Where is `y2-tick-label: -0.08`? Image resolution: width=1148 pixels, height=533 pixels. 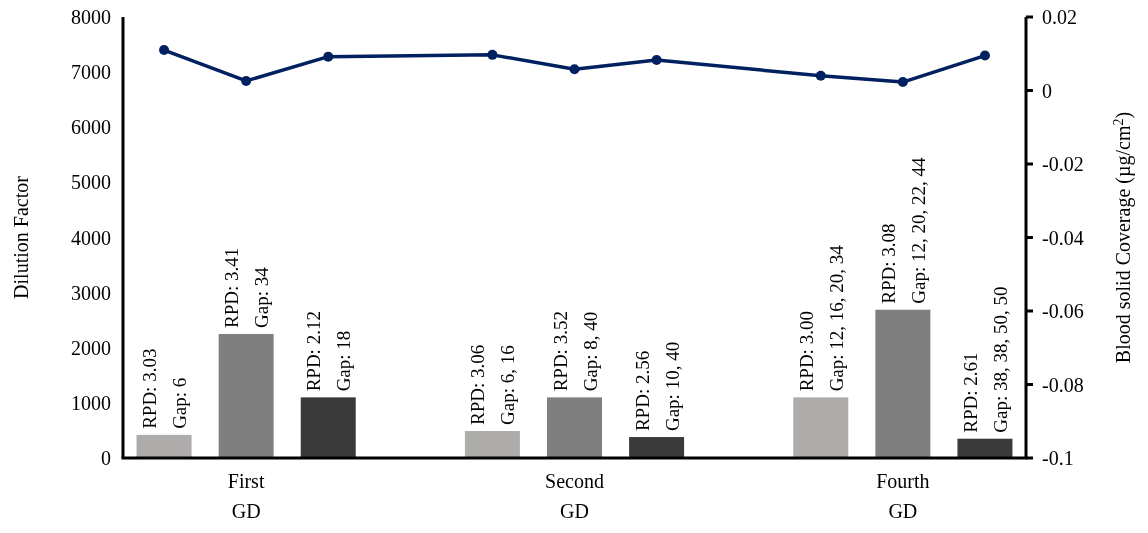
y2-tick-label: -0.08 is located at coordinates (1063, 384).